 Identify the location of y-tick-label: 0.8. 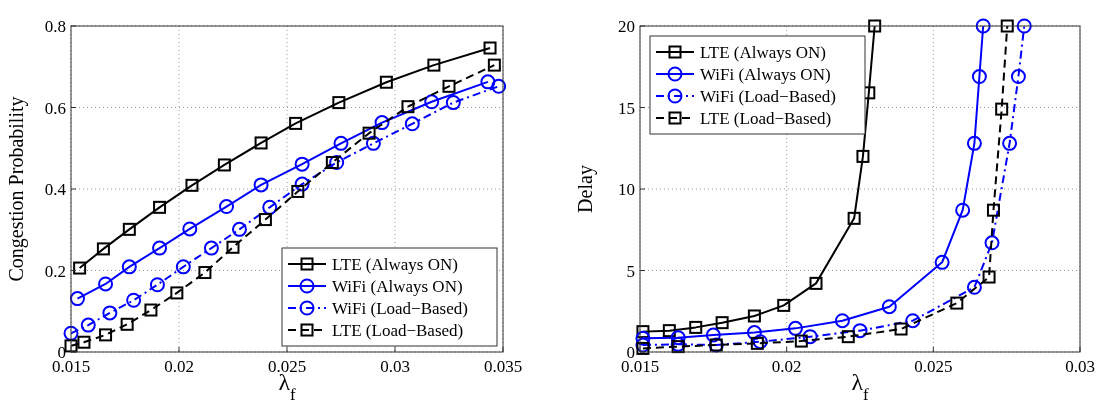
(55, 26).